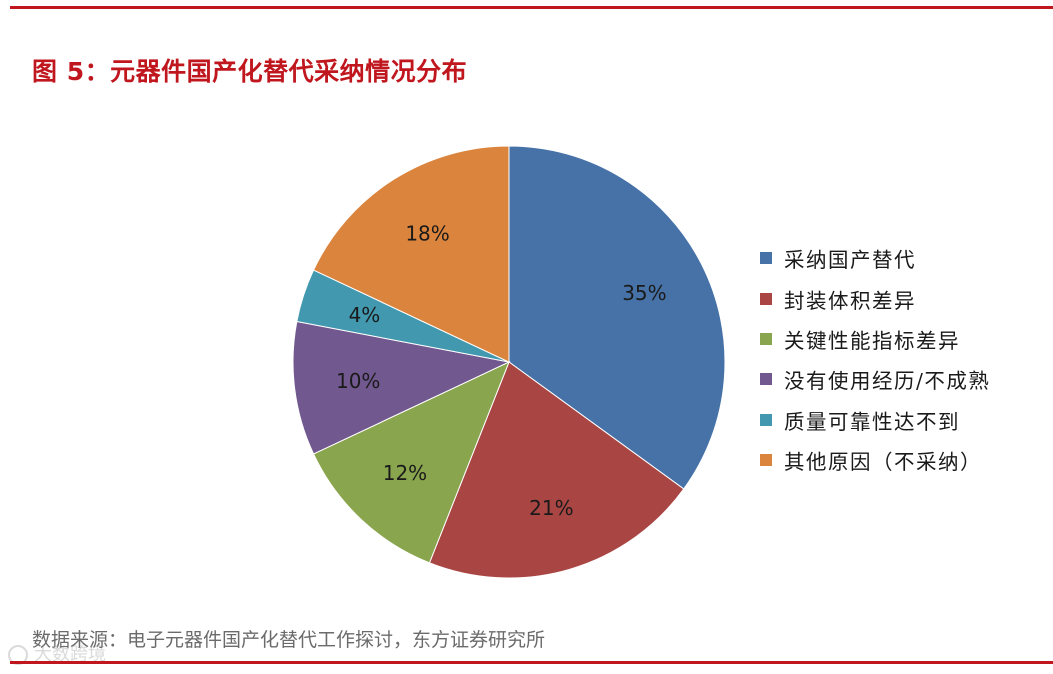 This screenshot has height=674, width=1053. I want to click on legend-label: 质量可靠性达不到, so click(872, 421).